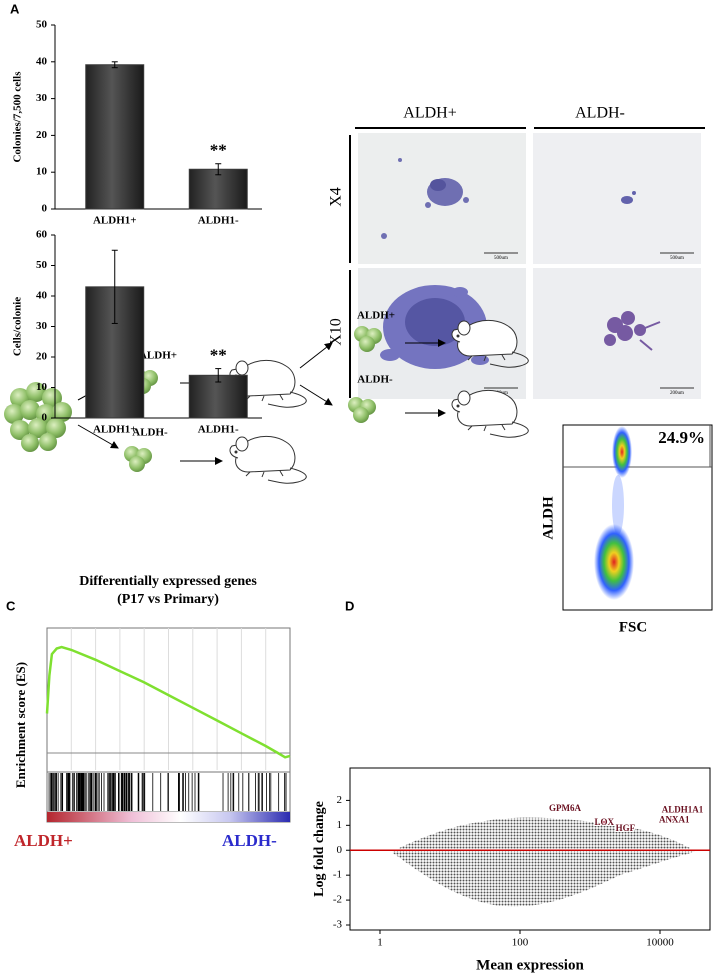 This screenshot has height=975, width=715. Describe the element at coordinates (168, 599) in the screenshot. I see `chart-subtitle: (P17 vs Primary)` at that location.